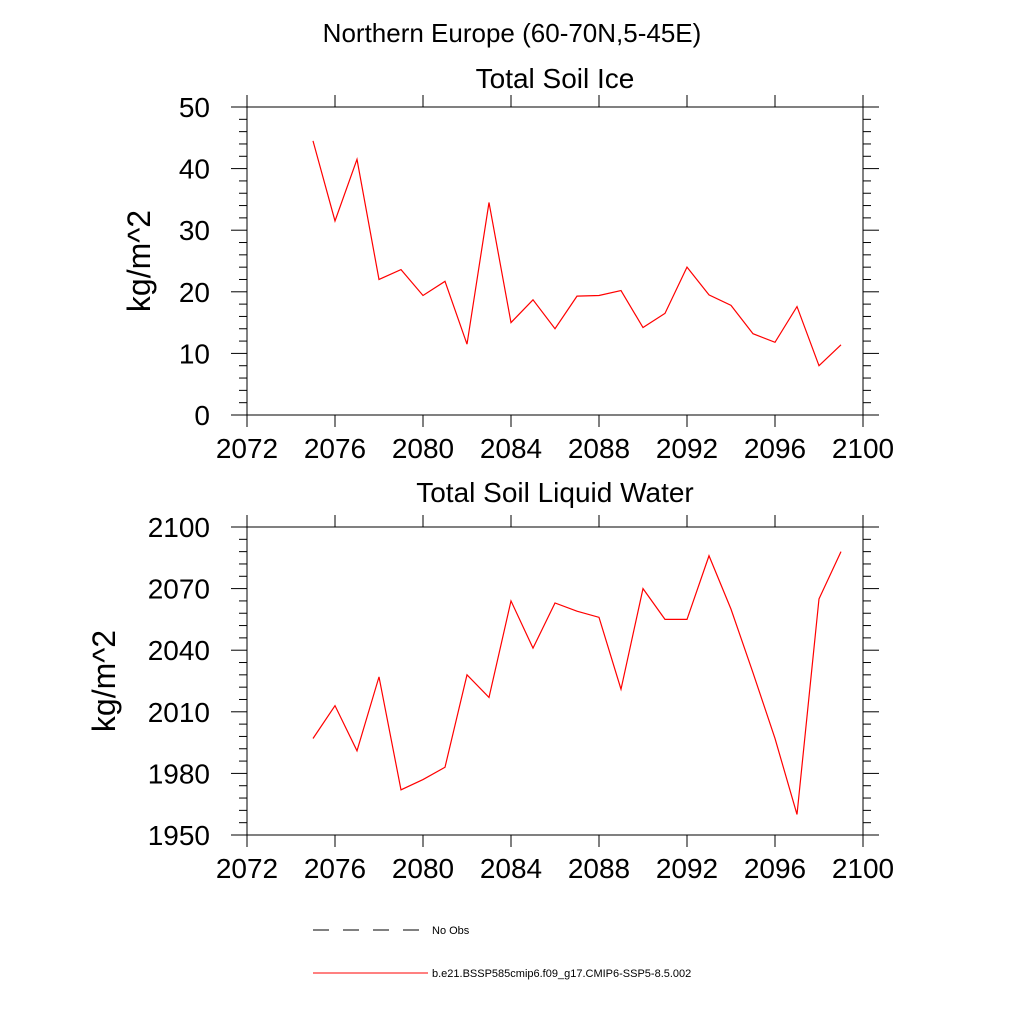 This screenshot has height=1024, width=1024. I want to click on y-tick-label: 0, so click(202, 415).